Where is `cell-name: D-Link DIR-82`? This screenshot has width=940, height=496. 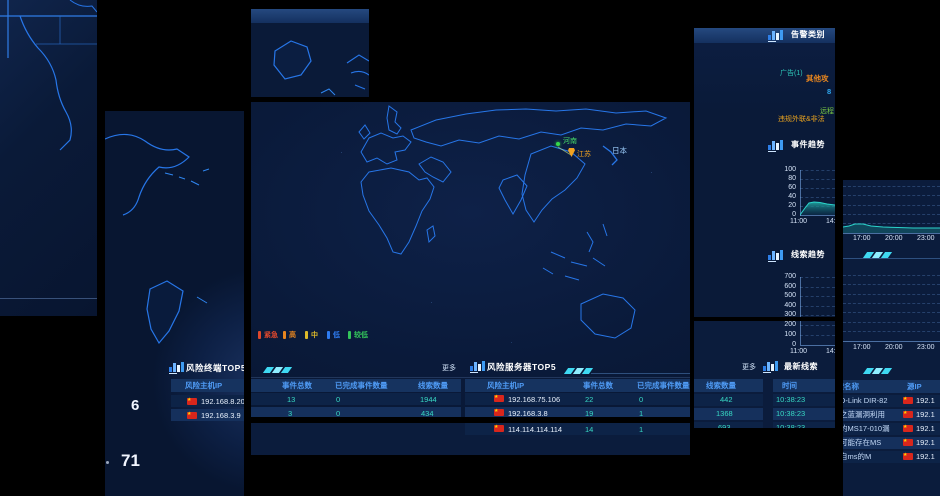
cell-name: D-Link DIR-82 is located at coordinates (865, 400).